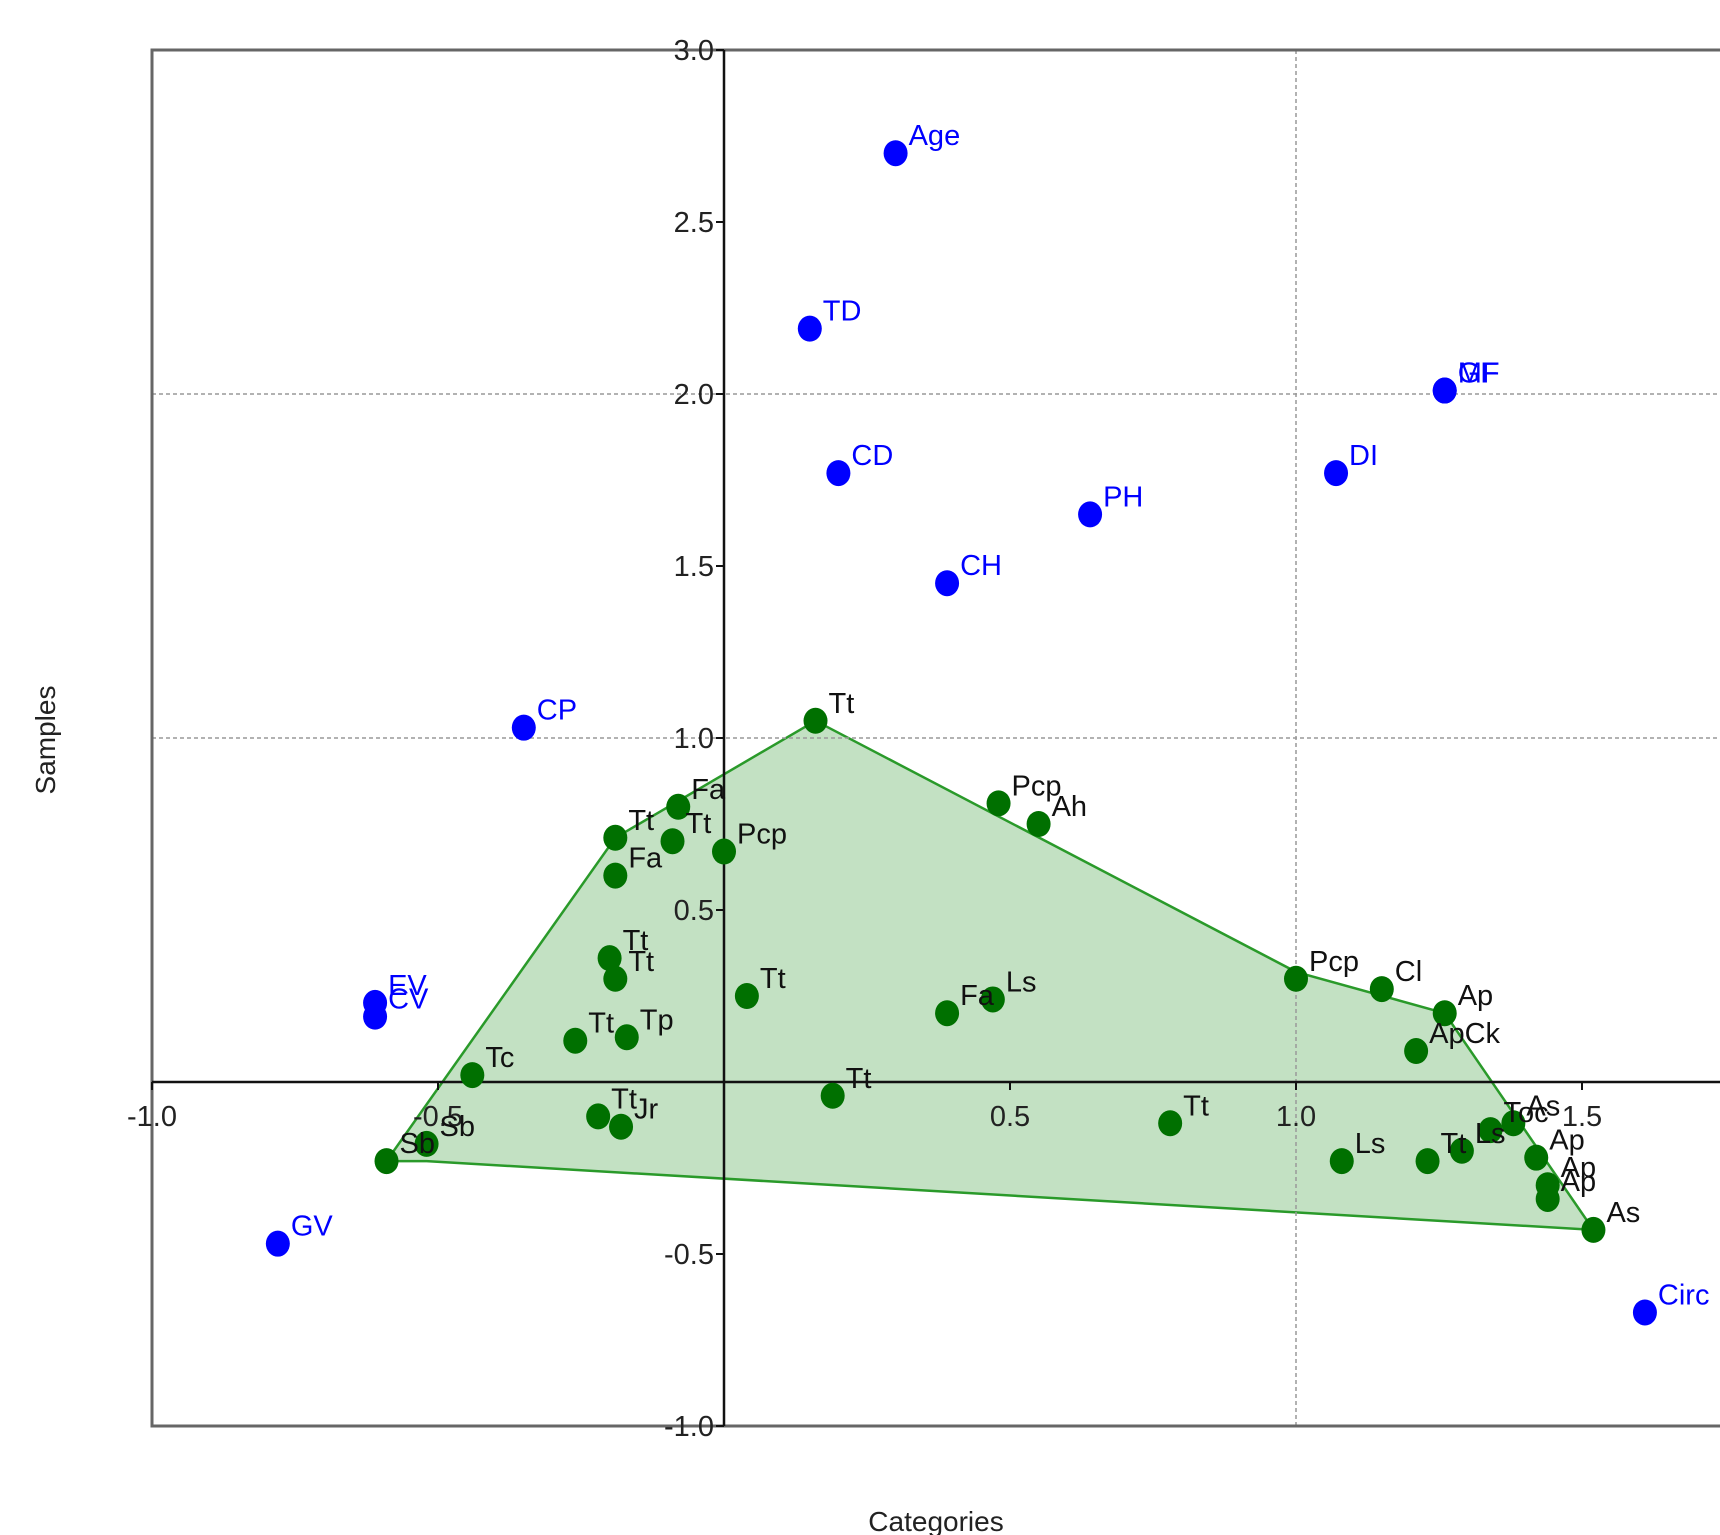  I want to click on species-point-label: Jr, so click(646, 1110).